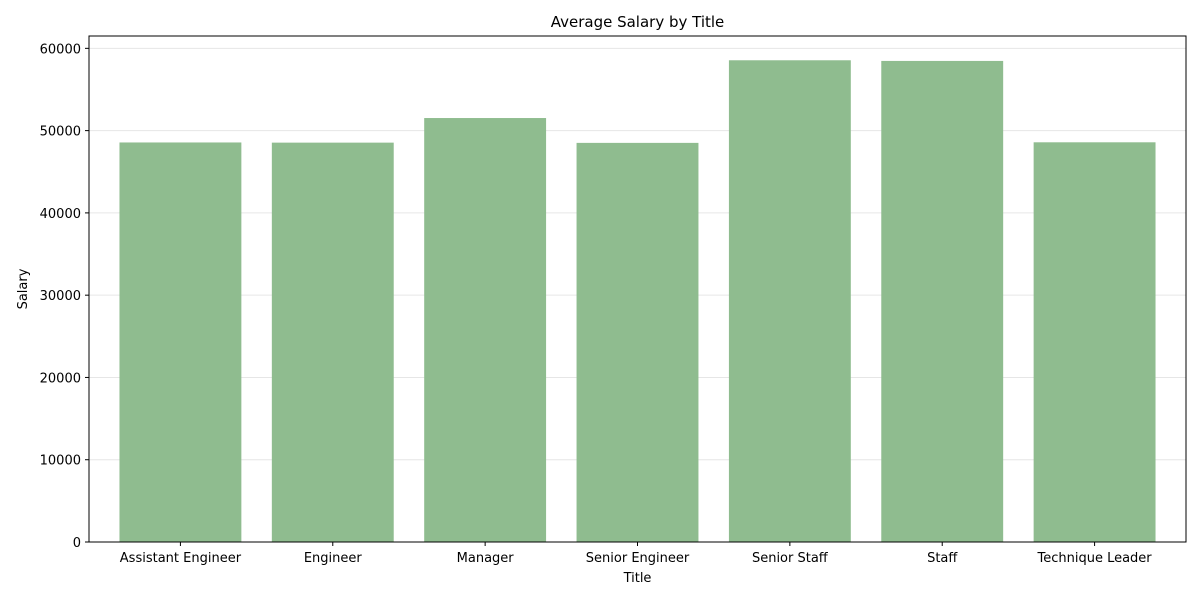  I want to click on x-tick-label: Staff, so click(942, 558).